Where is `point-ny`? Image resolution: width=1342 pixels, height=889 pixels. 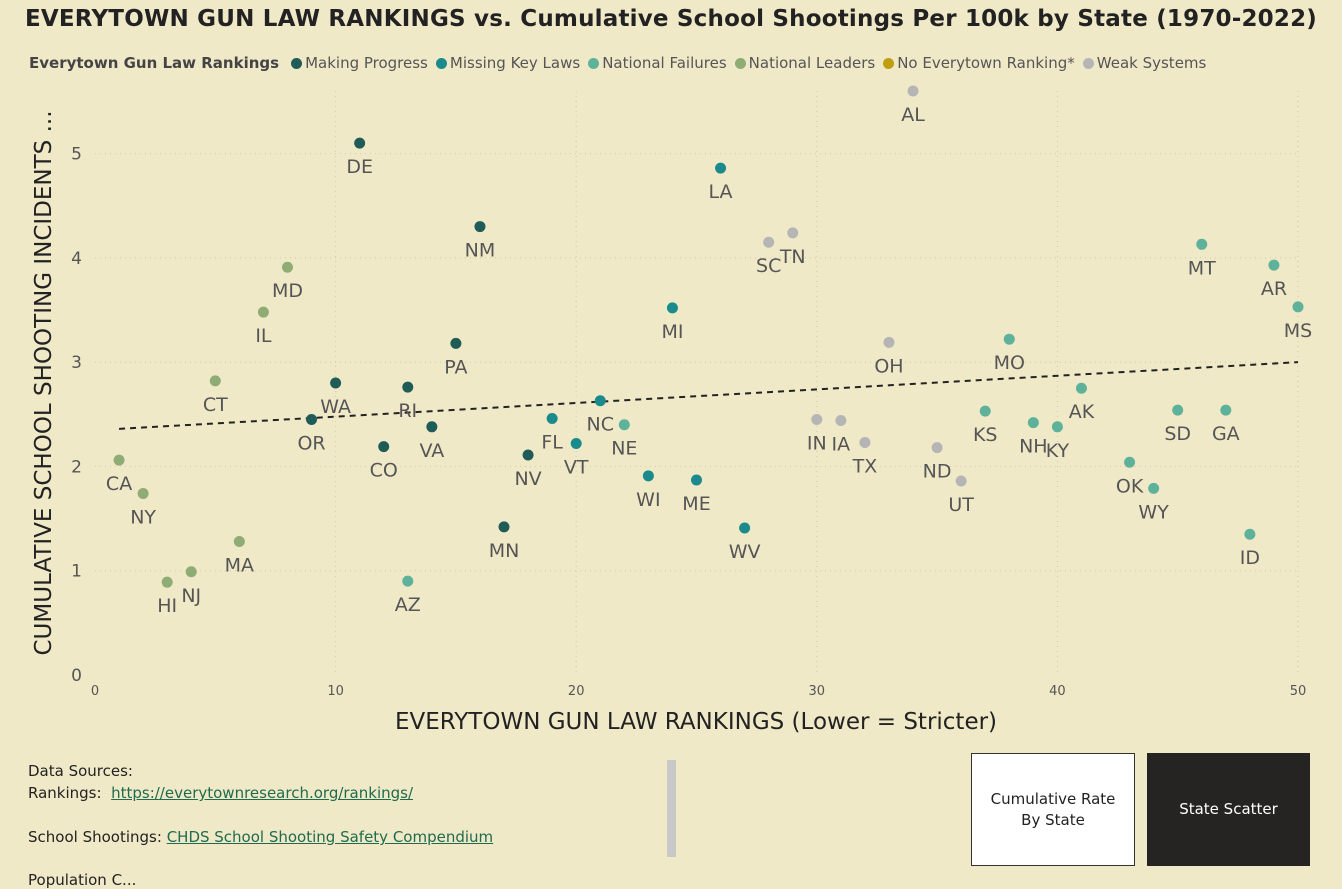
point-ny is located at coordinates (143, 494).